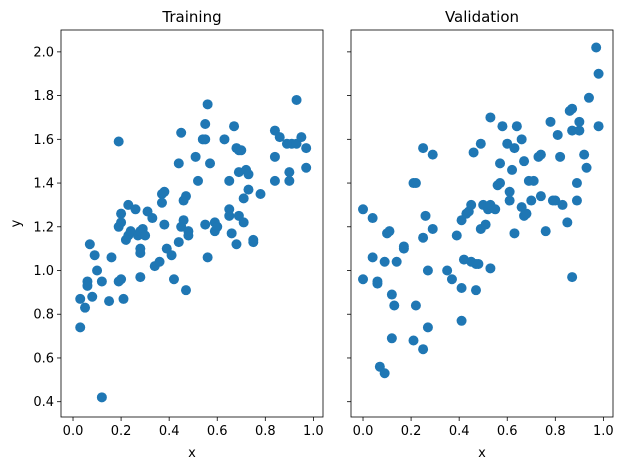 The image size is (624, 470). What do you see at coordinates (73, 431) in the screenshot?
I see `x-tick-label: 0.0` at bounding box center [73, 431].